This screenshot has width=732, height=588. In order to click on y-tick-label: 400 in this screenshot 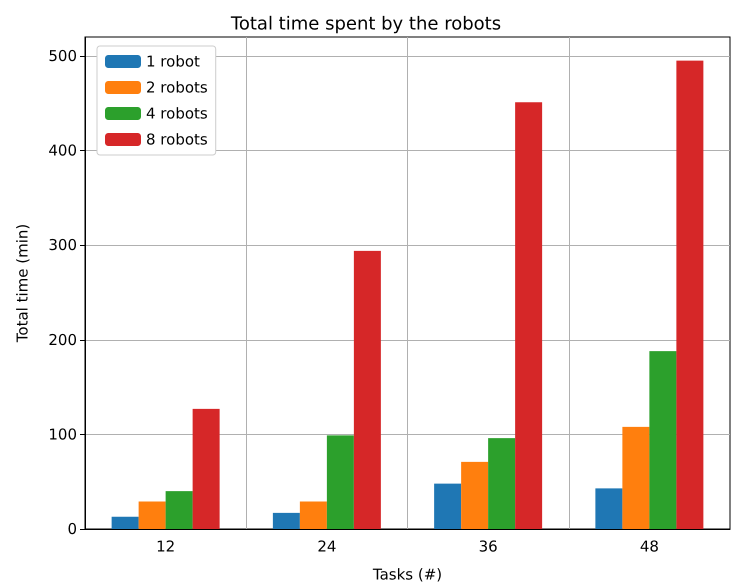, I will do `click(62, 151)`.